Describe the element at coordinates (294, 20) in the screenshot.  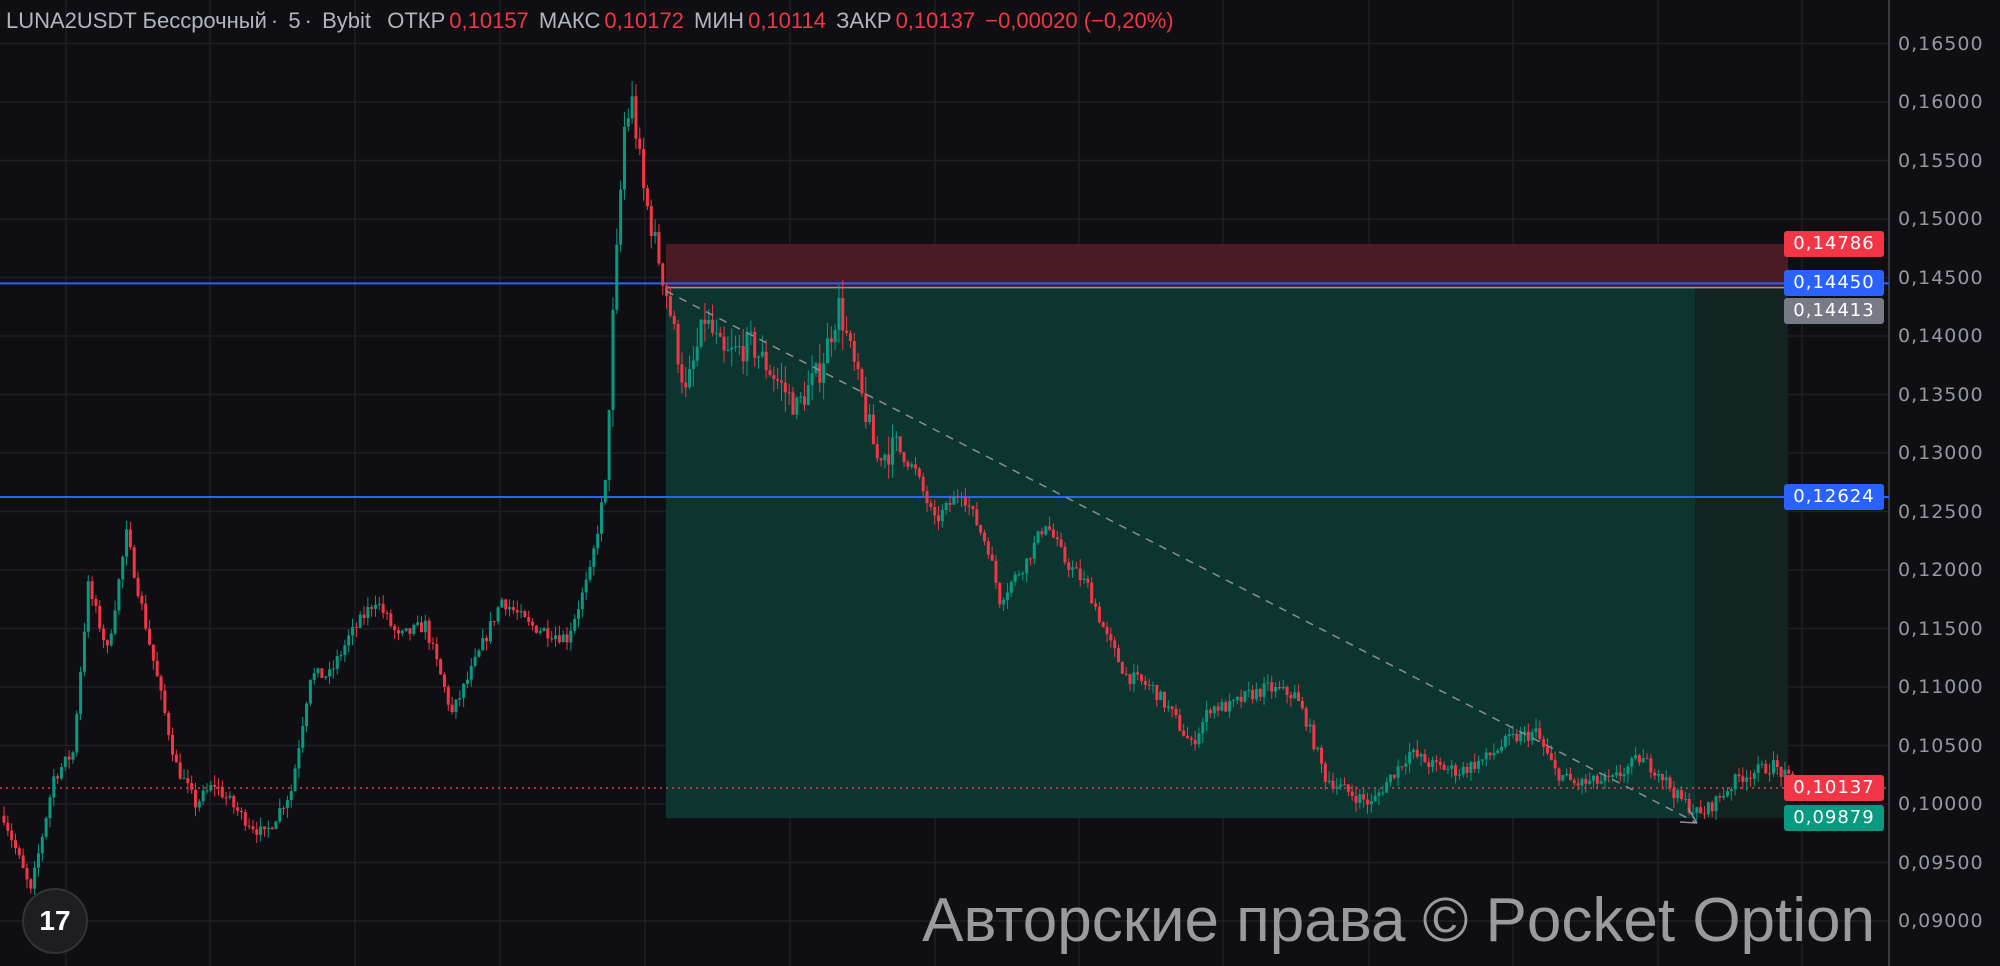
I see `interval: 5` at that location.